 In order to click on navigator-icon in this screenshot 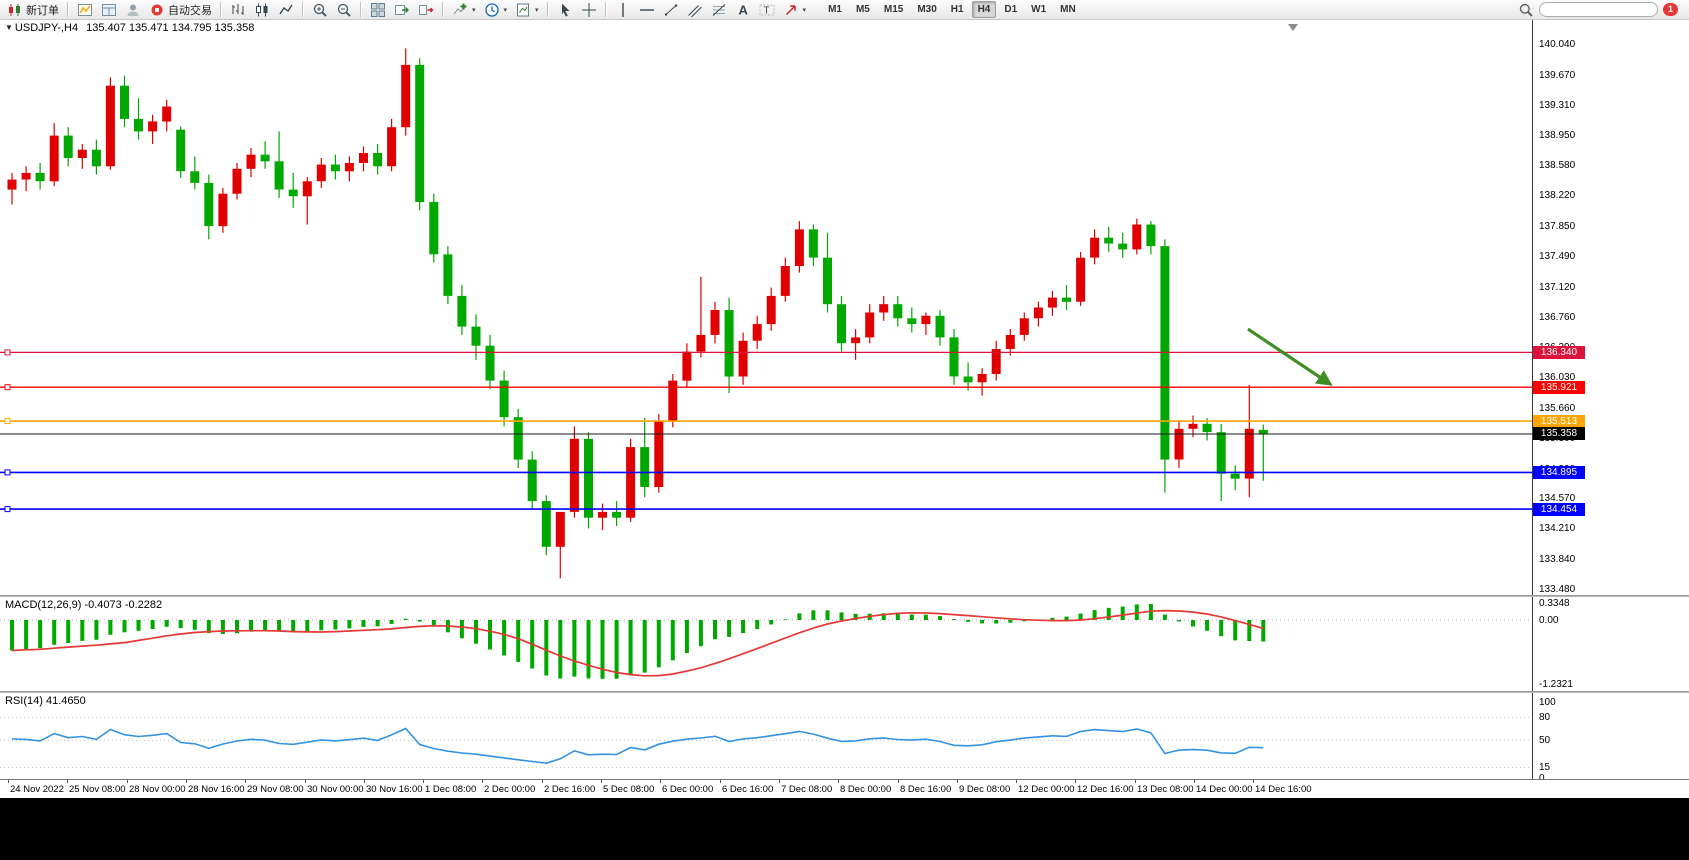, I will do `click(133, 10)`.